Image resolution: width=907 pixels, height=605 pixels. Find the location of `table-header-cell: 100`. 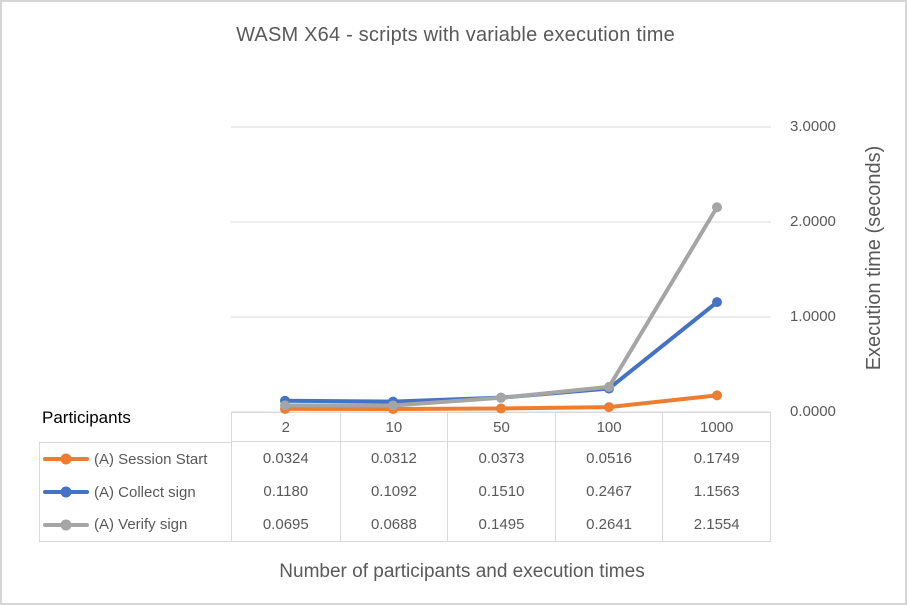

table-header-cell: 100 is located at coordinates (608, 427).